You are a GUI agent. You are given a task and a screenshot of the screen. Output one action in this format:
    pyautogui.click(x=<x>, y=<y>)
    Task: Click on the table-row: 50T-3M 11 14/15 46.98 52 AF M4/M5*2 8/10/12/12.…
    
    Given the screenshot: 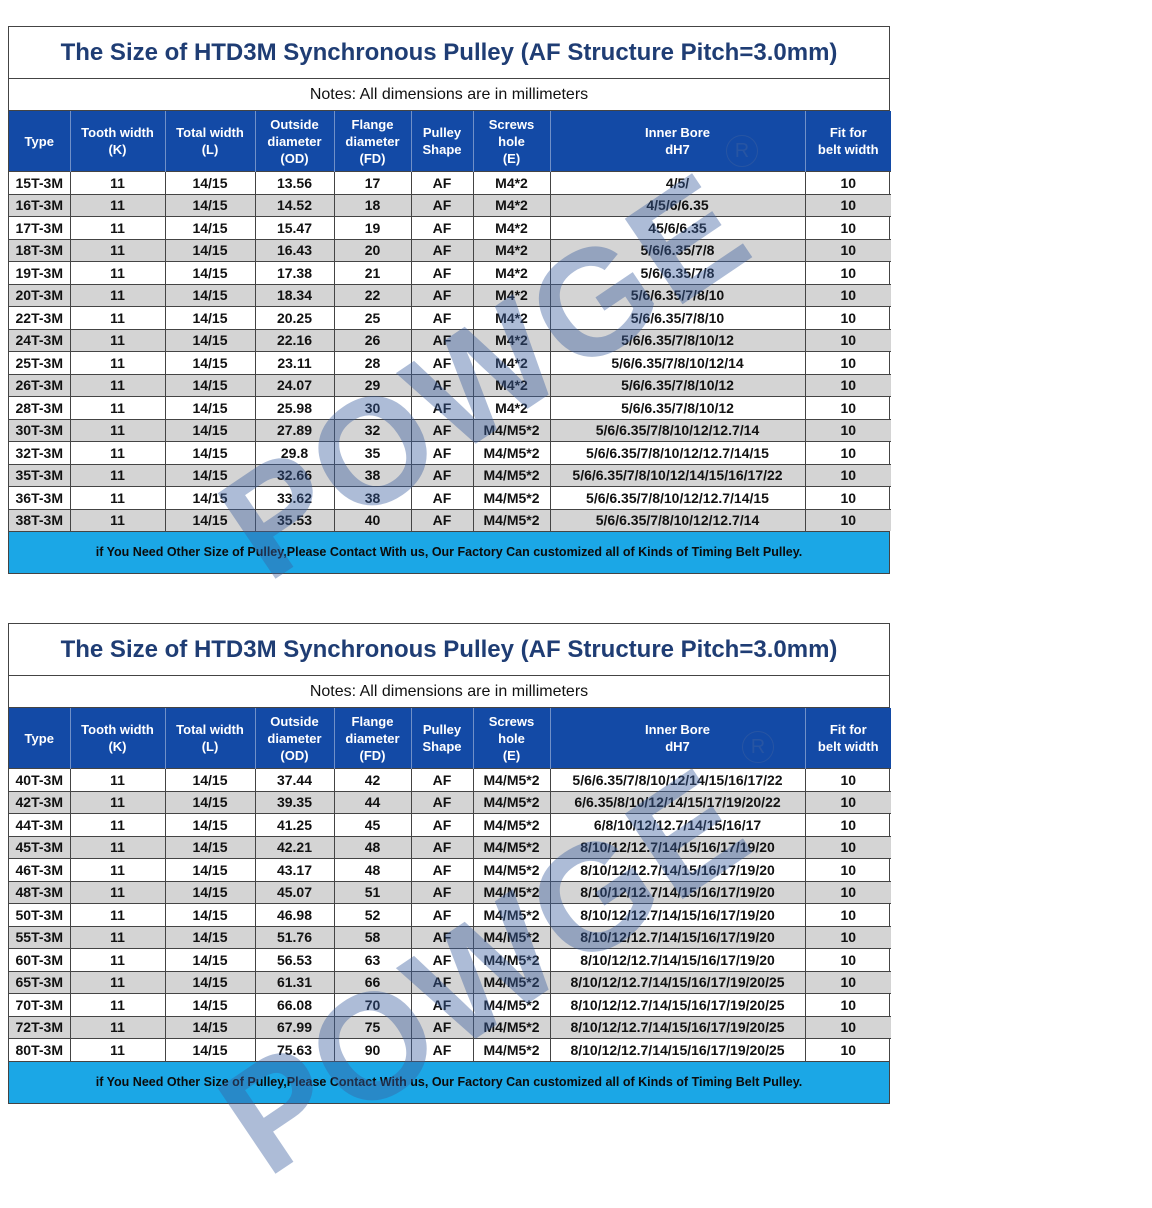 What is the action you would take?
    pyautogui.click(x=450, y=914)
    